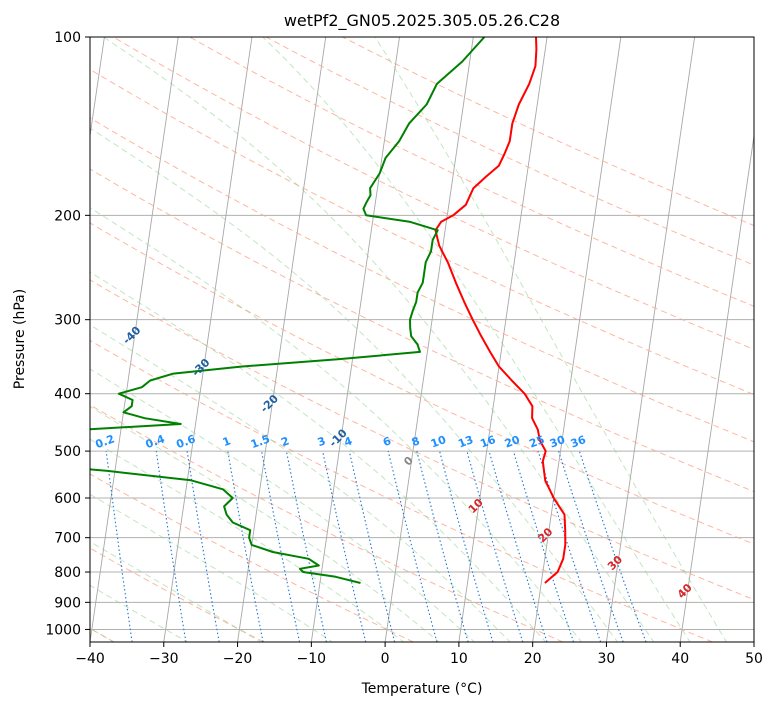 Image resolution: width=775 pixels, height=708 pixels. What do you see at coordinates (680, 659) in the screenshot?
I see `x-tick-label: 40` at bounding box center [680, 659].